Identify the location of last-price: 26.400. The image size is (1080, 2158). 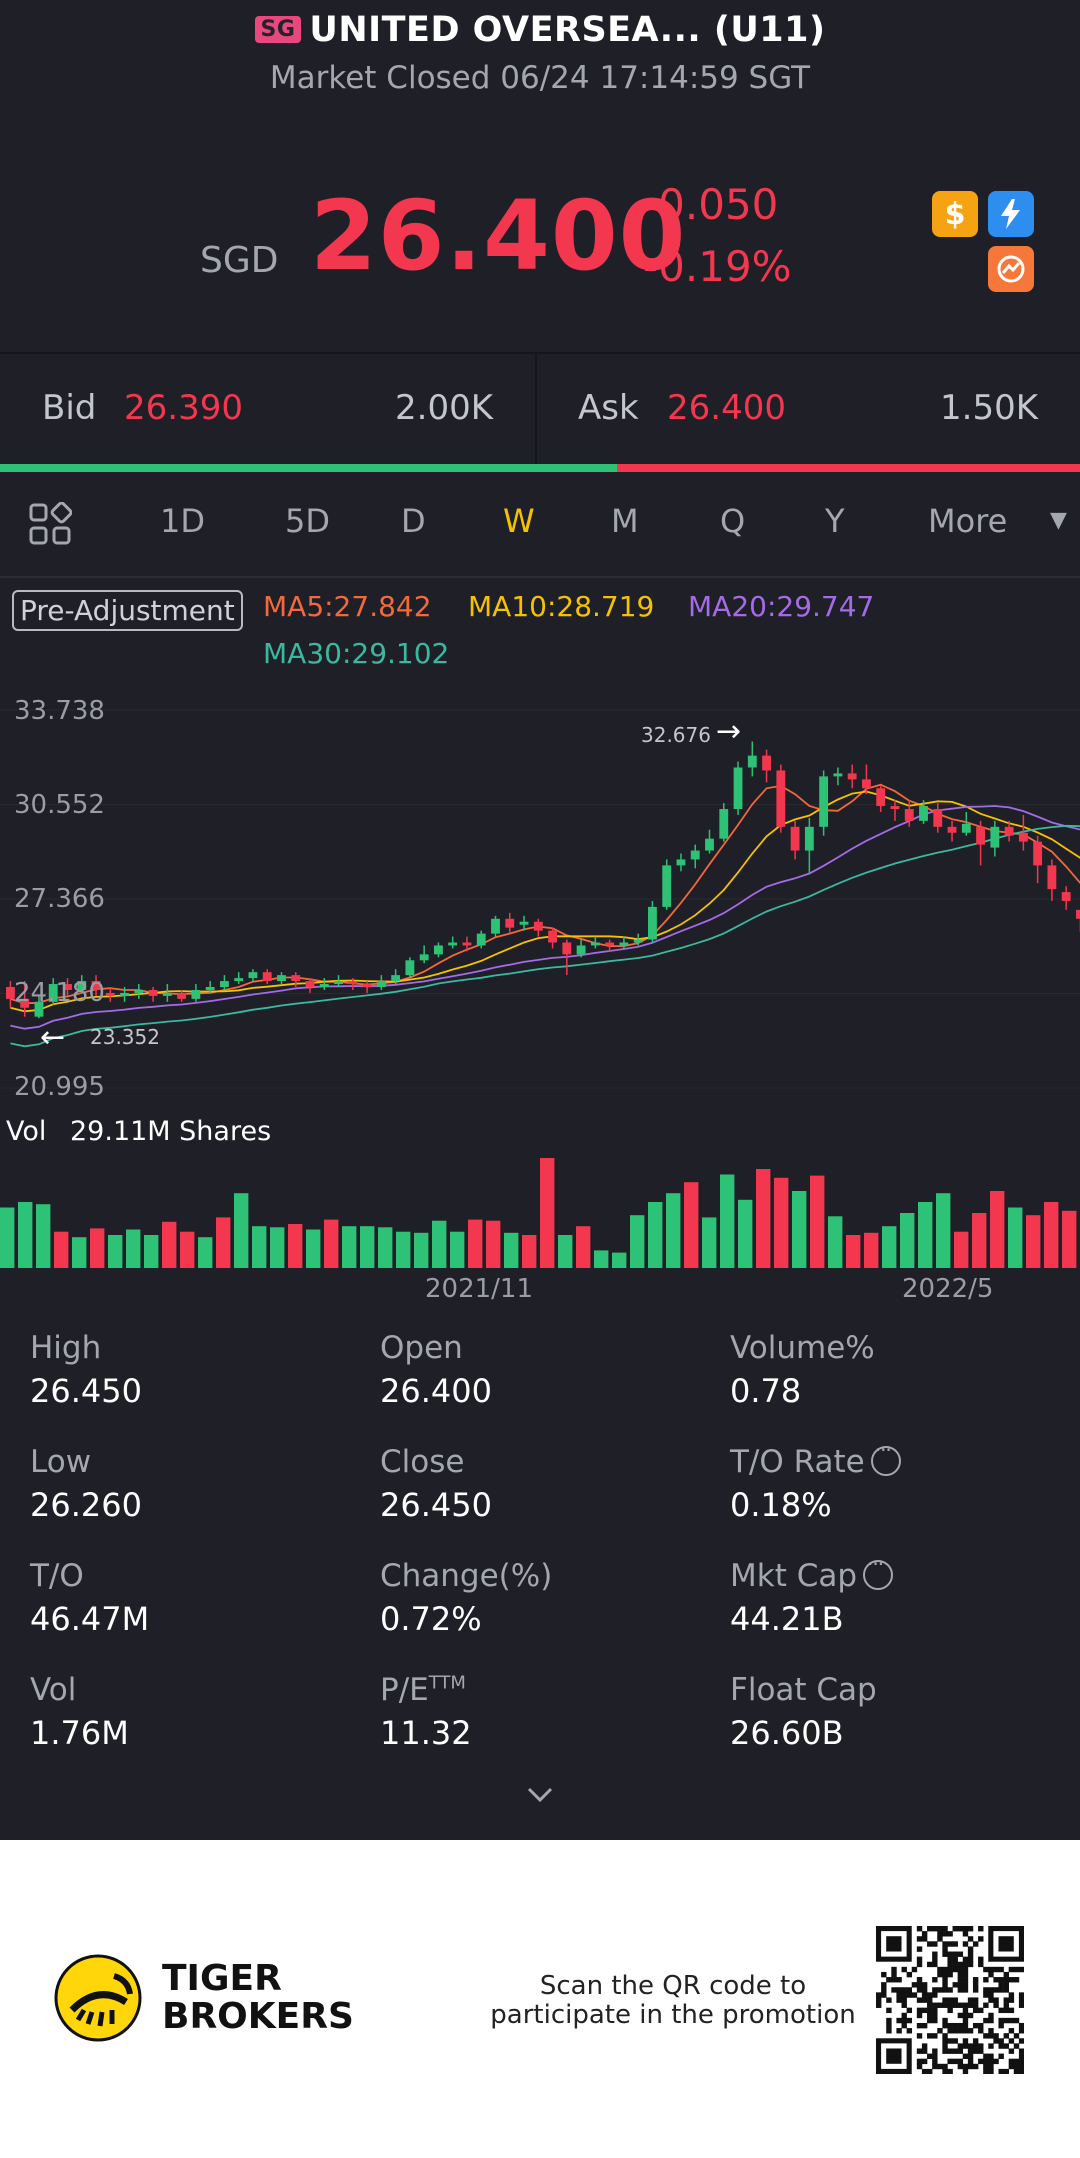
(498, 236).